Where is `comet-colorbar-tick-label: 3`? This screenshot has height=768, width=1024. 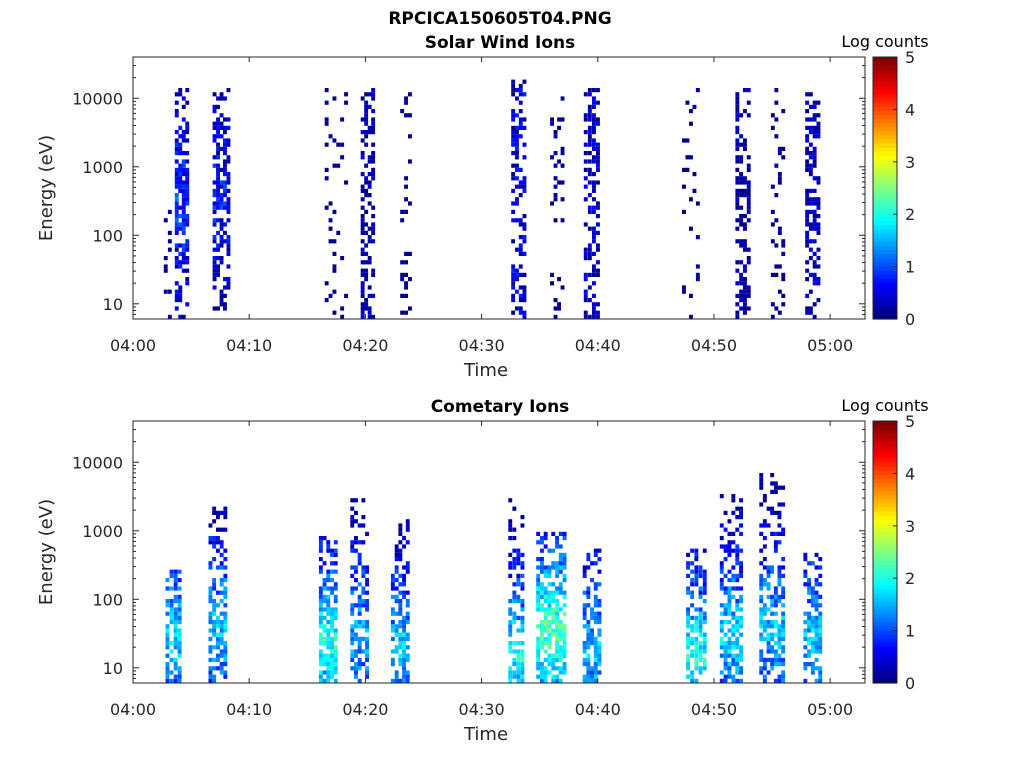
comet-colorbar-tick-label: 3 is located at coordinates (910, 526).